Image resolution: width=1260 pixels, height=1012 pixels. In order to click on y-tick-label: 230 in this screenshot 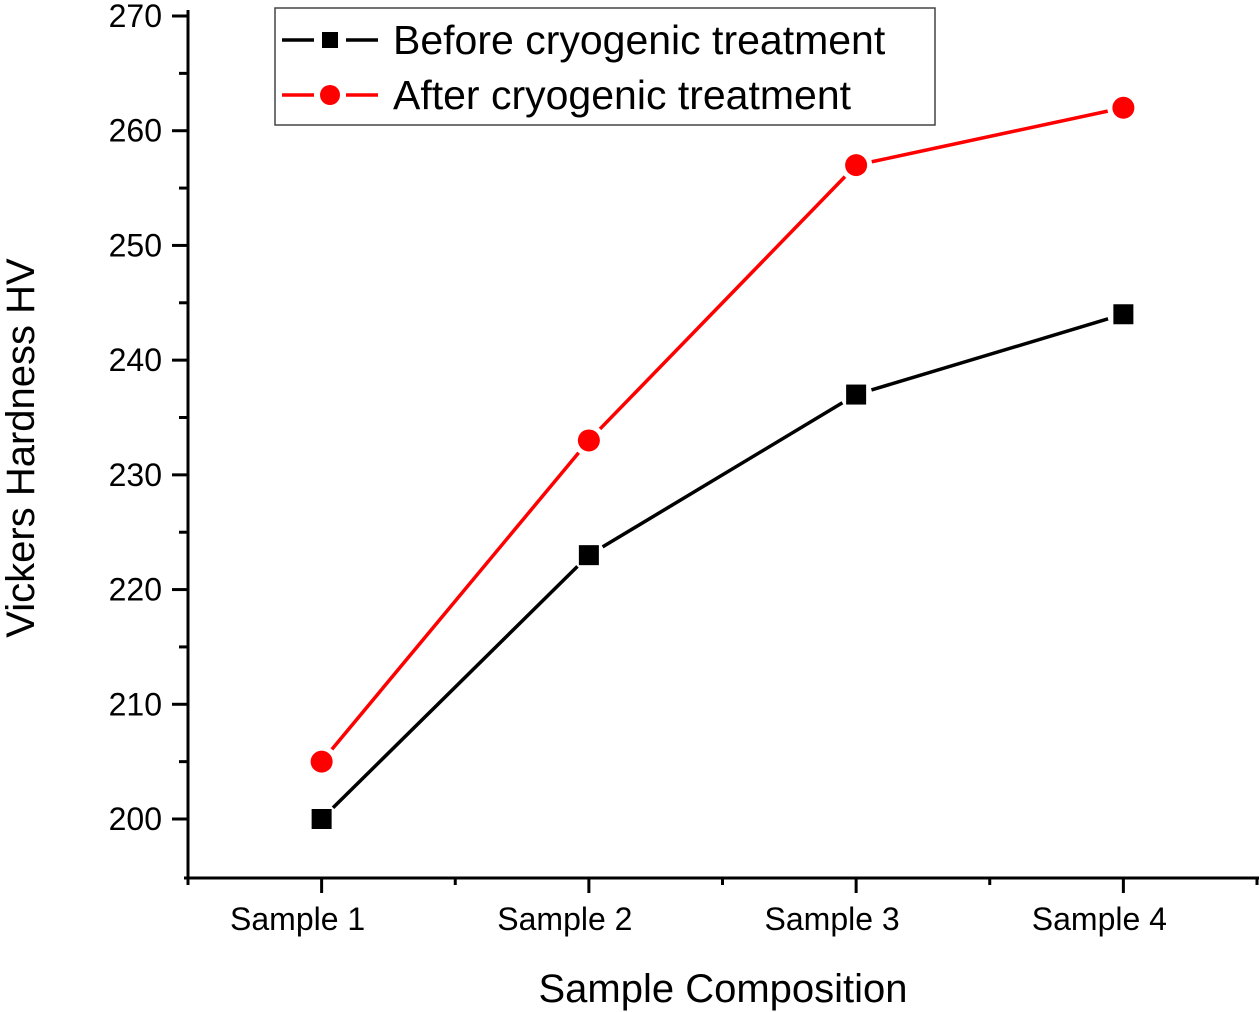, I will do `click(135, 475)`.